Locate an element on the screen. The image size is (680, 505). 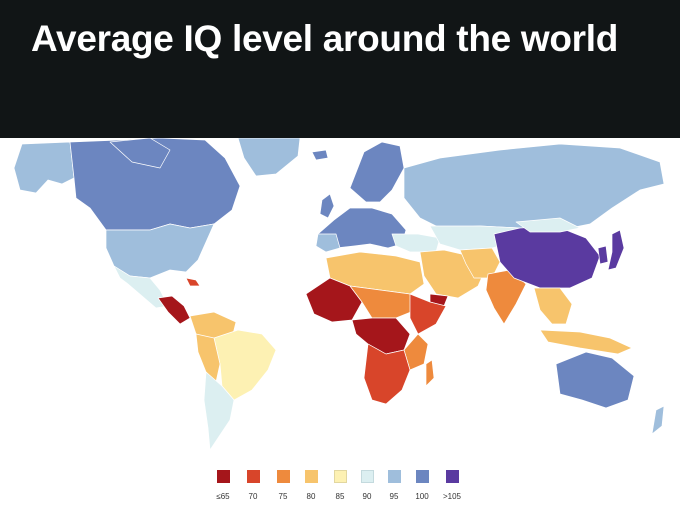
legend-swatch-le65 is located at coordinates (223, 476).